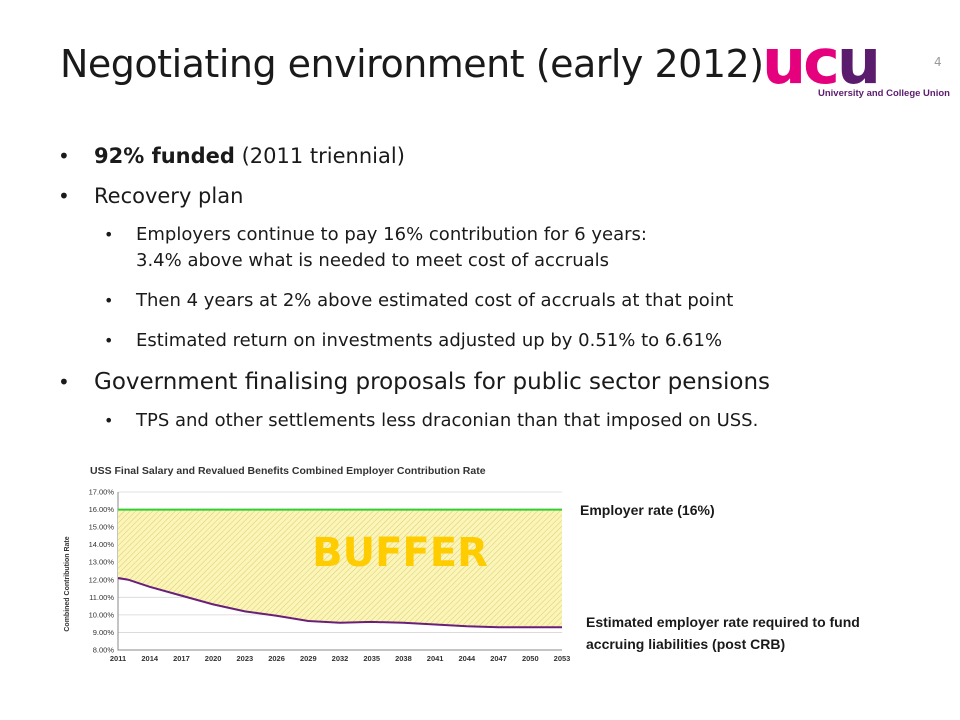 The image size is (960, 720). I want to click on x-tick-label: 2029, so click(308, 658).